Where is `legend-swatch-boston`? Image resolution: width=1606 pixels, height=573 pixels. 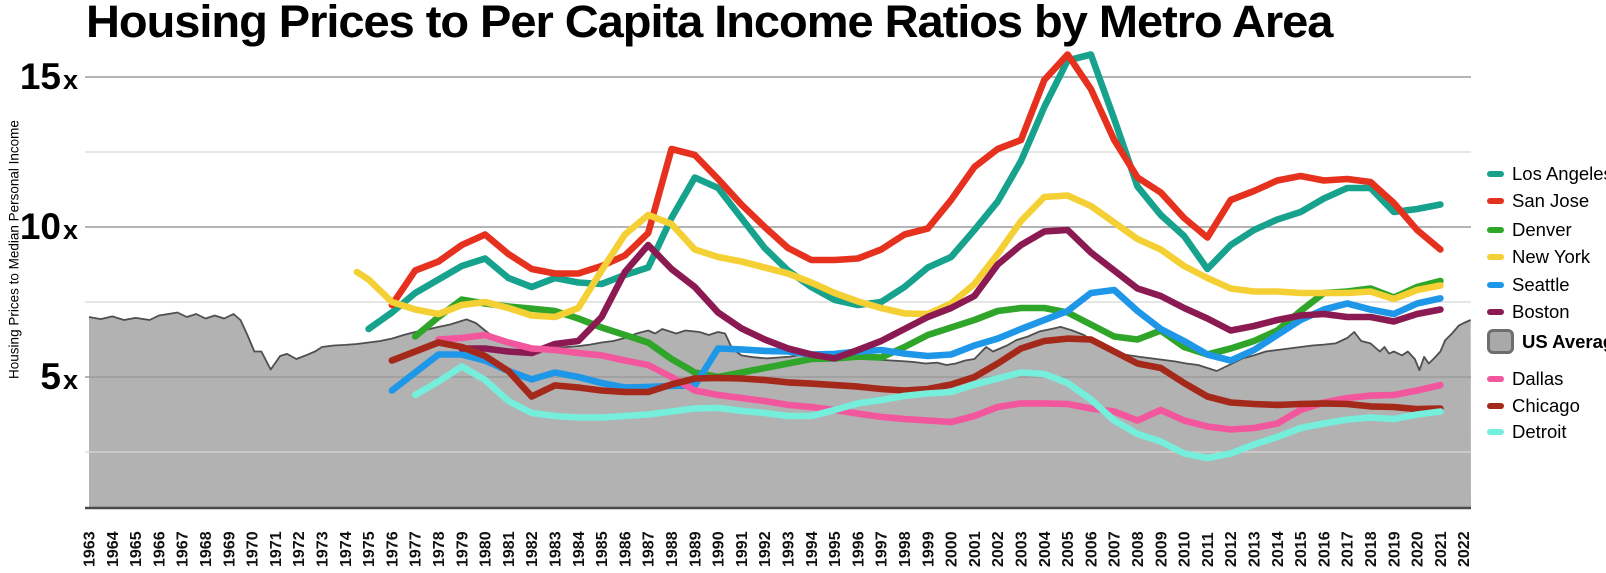 legend-swatch-boston is located at coordinates (1495, 312).